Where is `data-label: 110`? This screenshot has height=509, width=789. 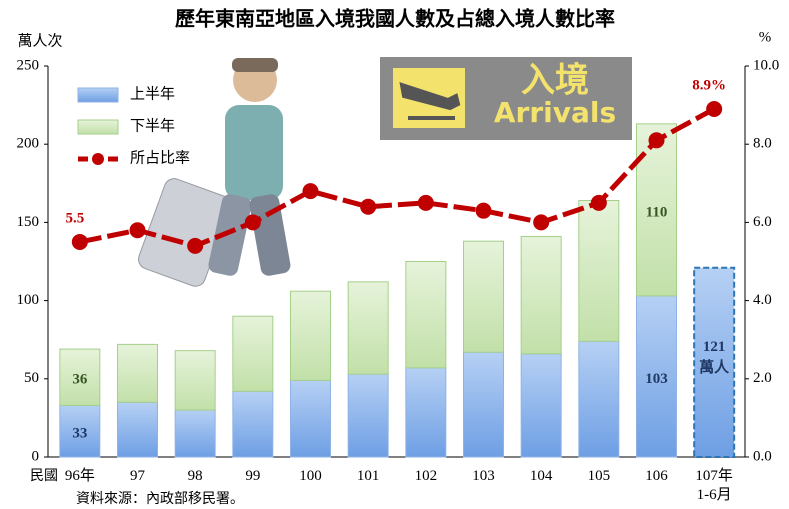 data-label: 110 is located at coordinates (657, 212).